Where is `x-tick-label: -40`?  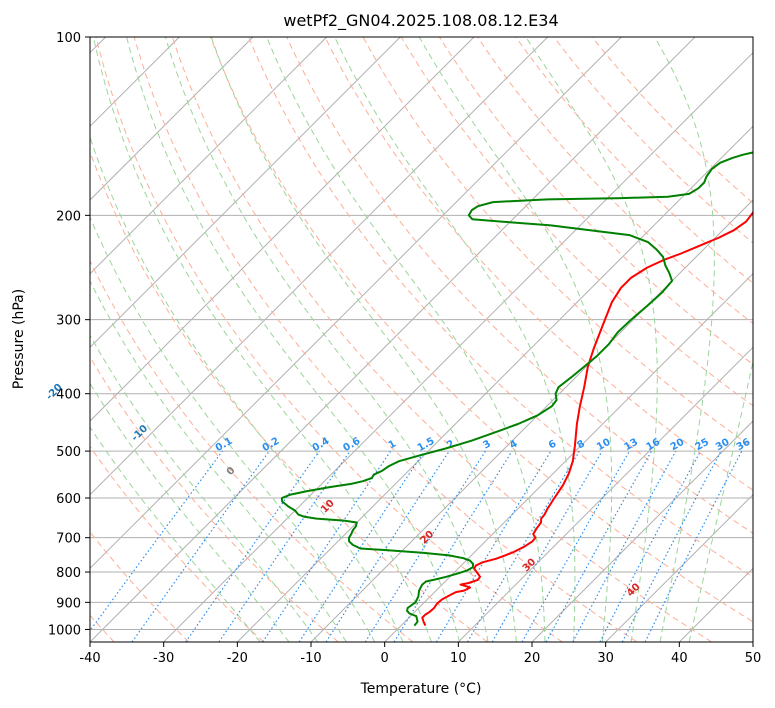 x-tick-label: -40 is located at coordinates (89, 658).